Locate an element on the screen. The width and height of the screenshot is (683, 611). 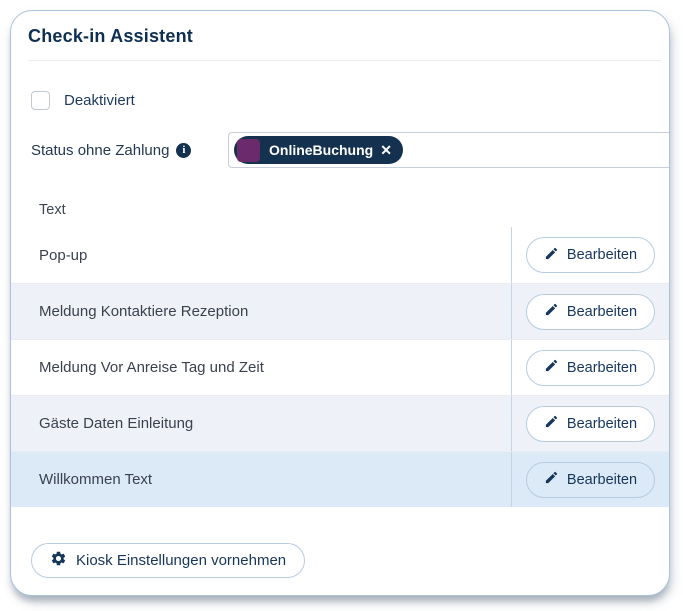
chip-label: OnlineBuchung is located at coordinates (321, 150).